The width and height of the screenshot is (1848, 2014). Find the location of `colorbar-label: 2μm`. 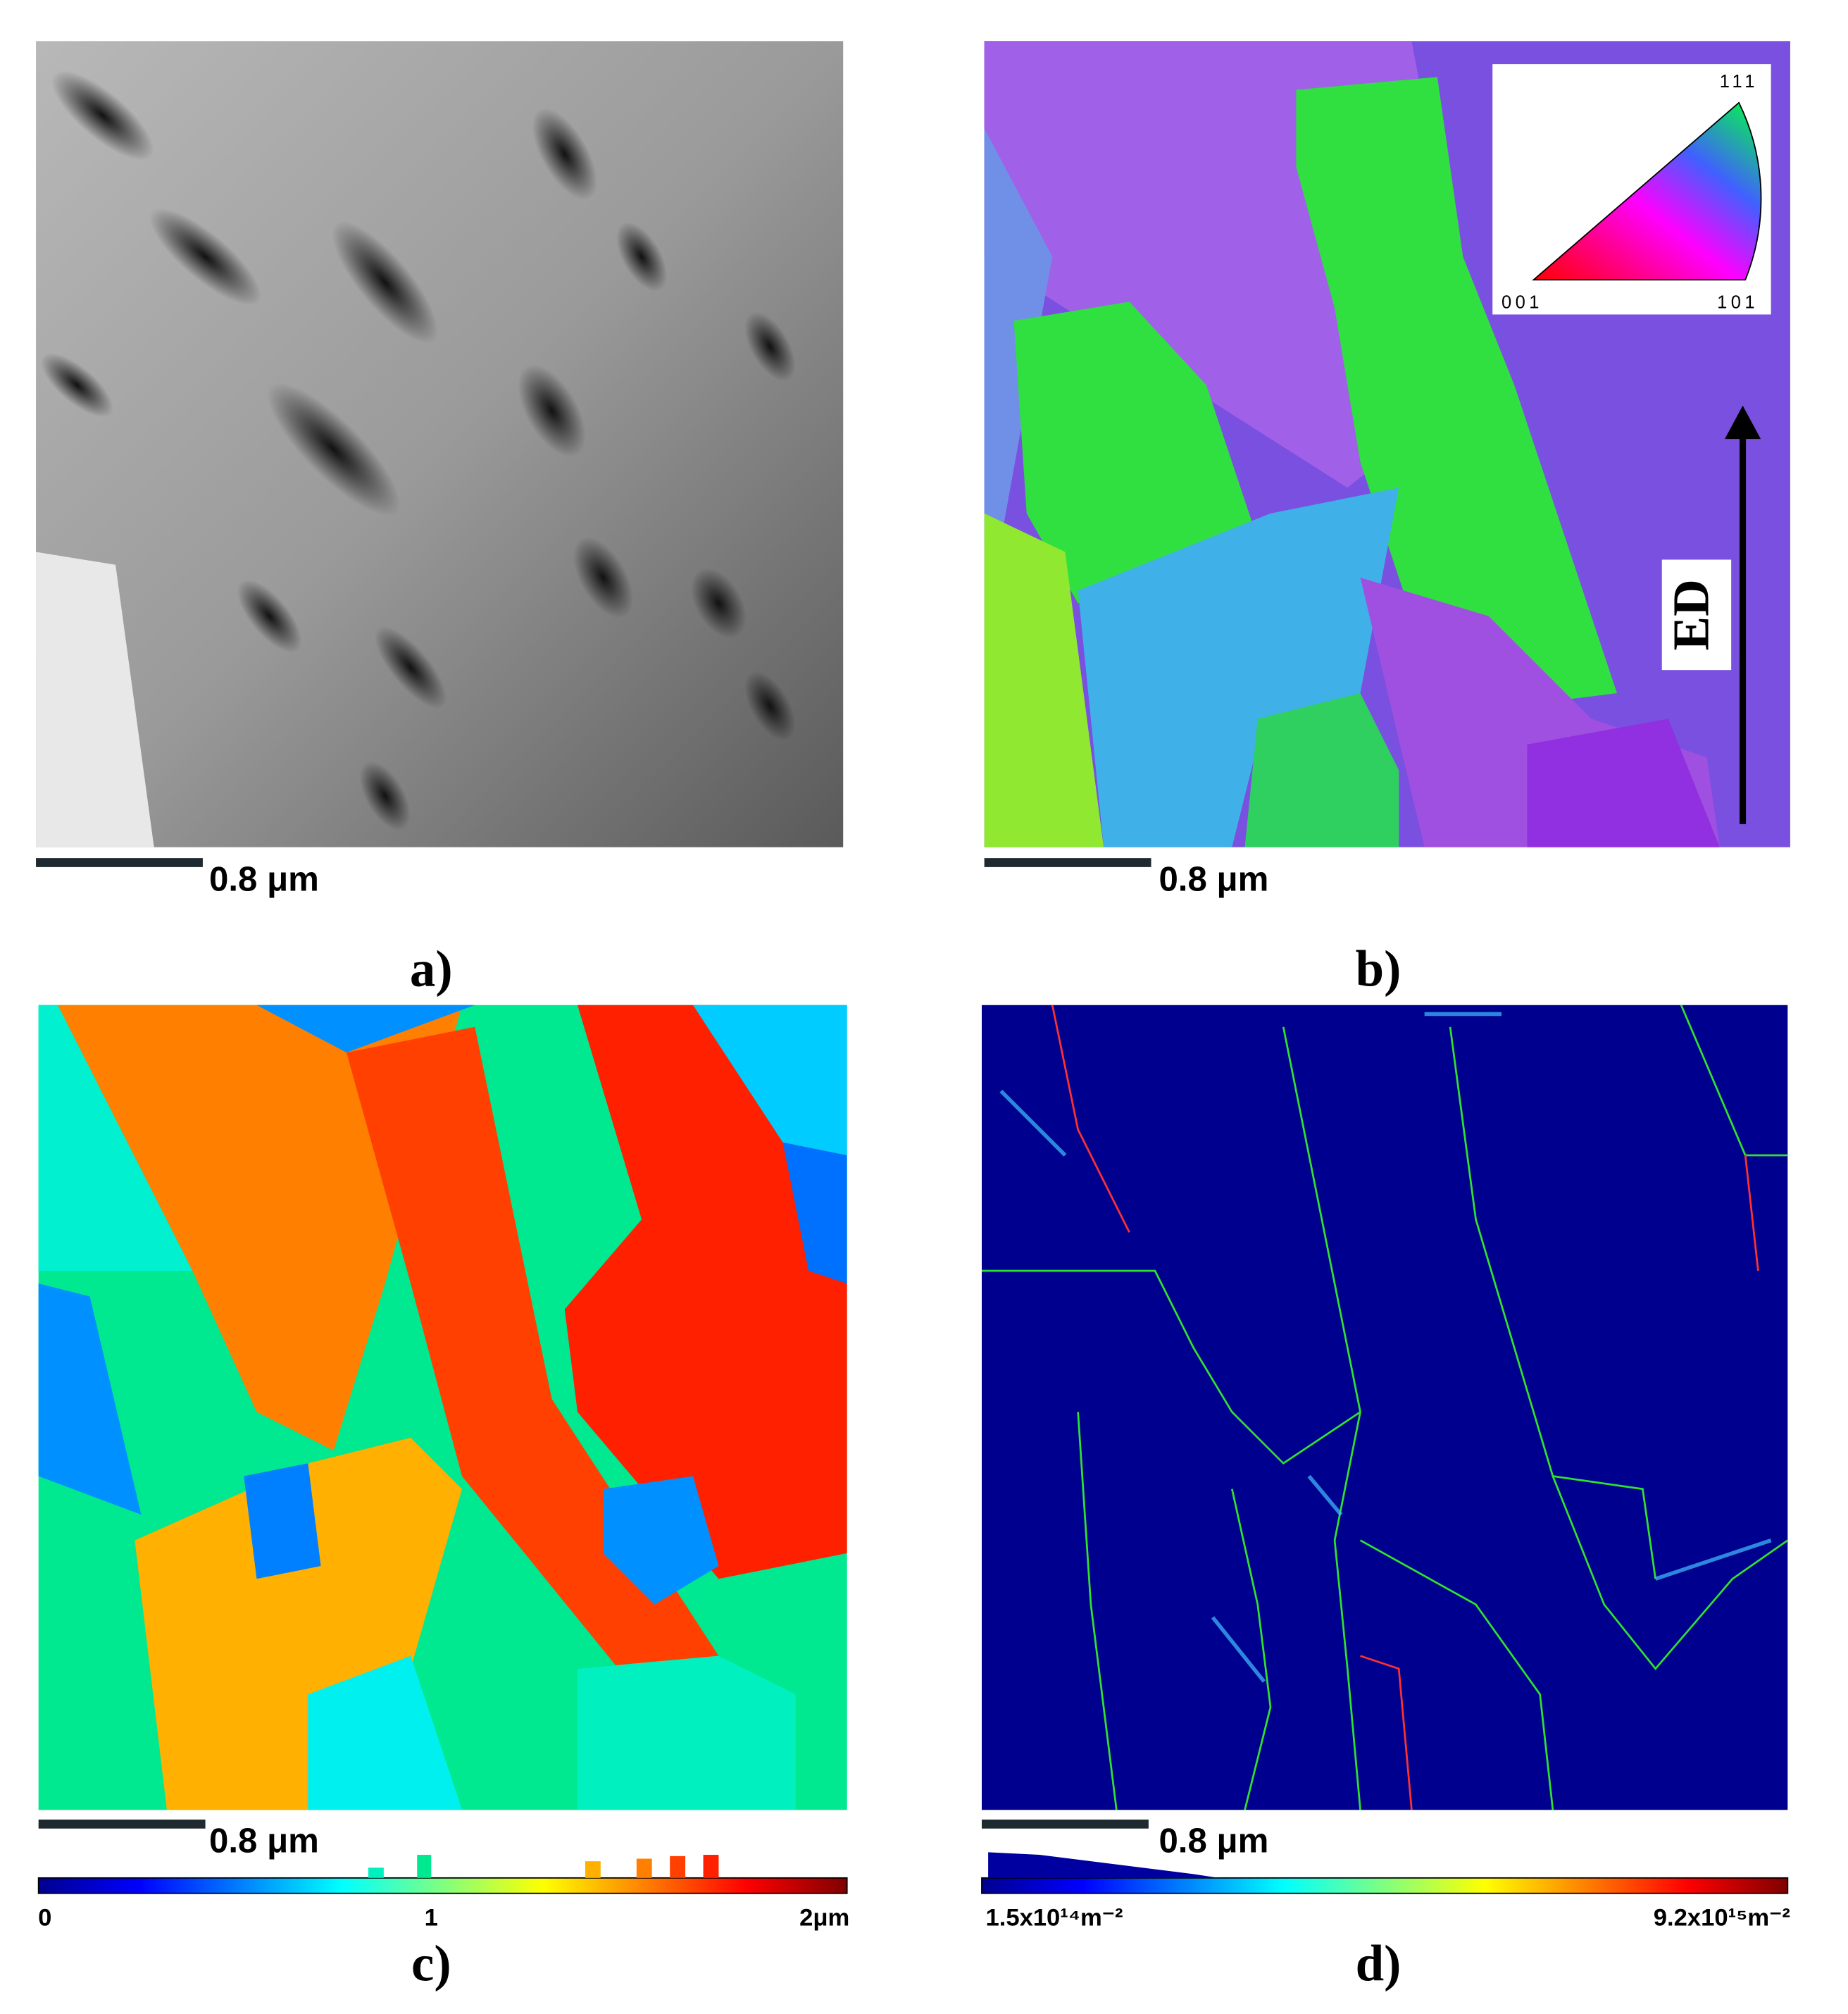

colorbar-label: 2μm is located at coordinates (824, 1917).